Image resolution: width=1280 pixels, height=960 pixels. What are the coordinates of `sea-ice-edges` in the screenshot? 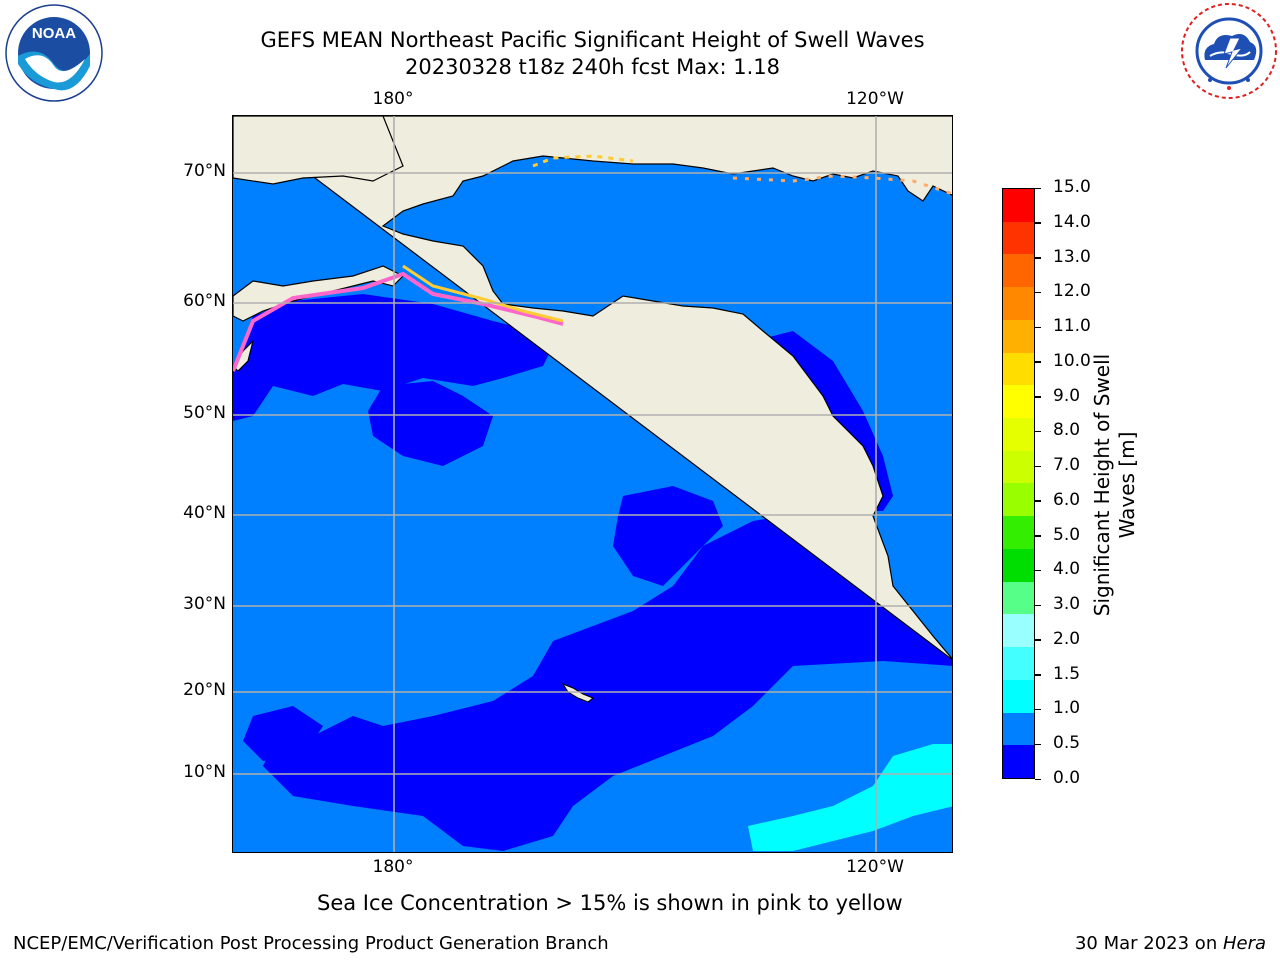 It's located at (592, 263).